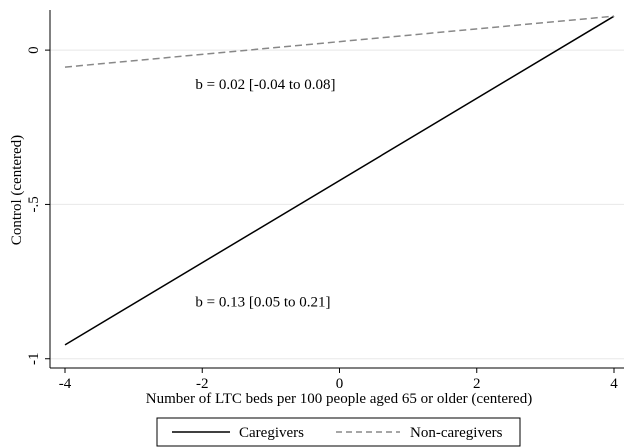 The width and height of the screenshot is (624, 448). Describe the element at coordinates (202, 384) in the screenshot. I see `x-tick-label: -2` at that location.